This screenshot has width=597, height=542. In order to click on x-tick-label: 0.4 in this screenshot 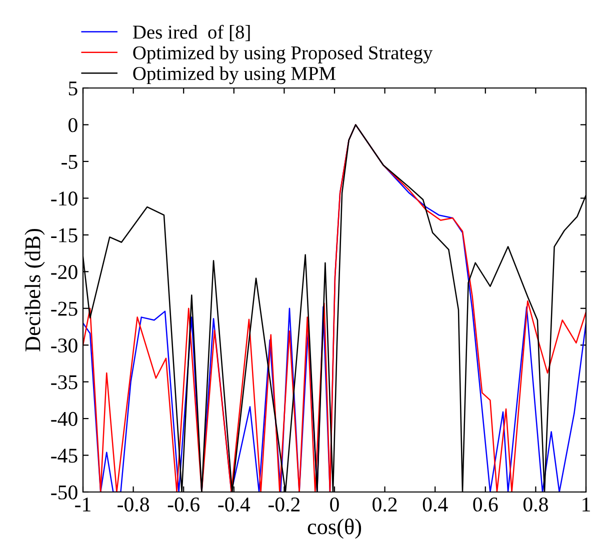, I will do `click(435, 504)`.